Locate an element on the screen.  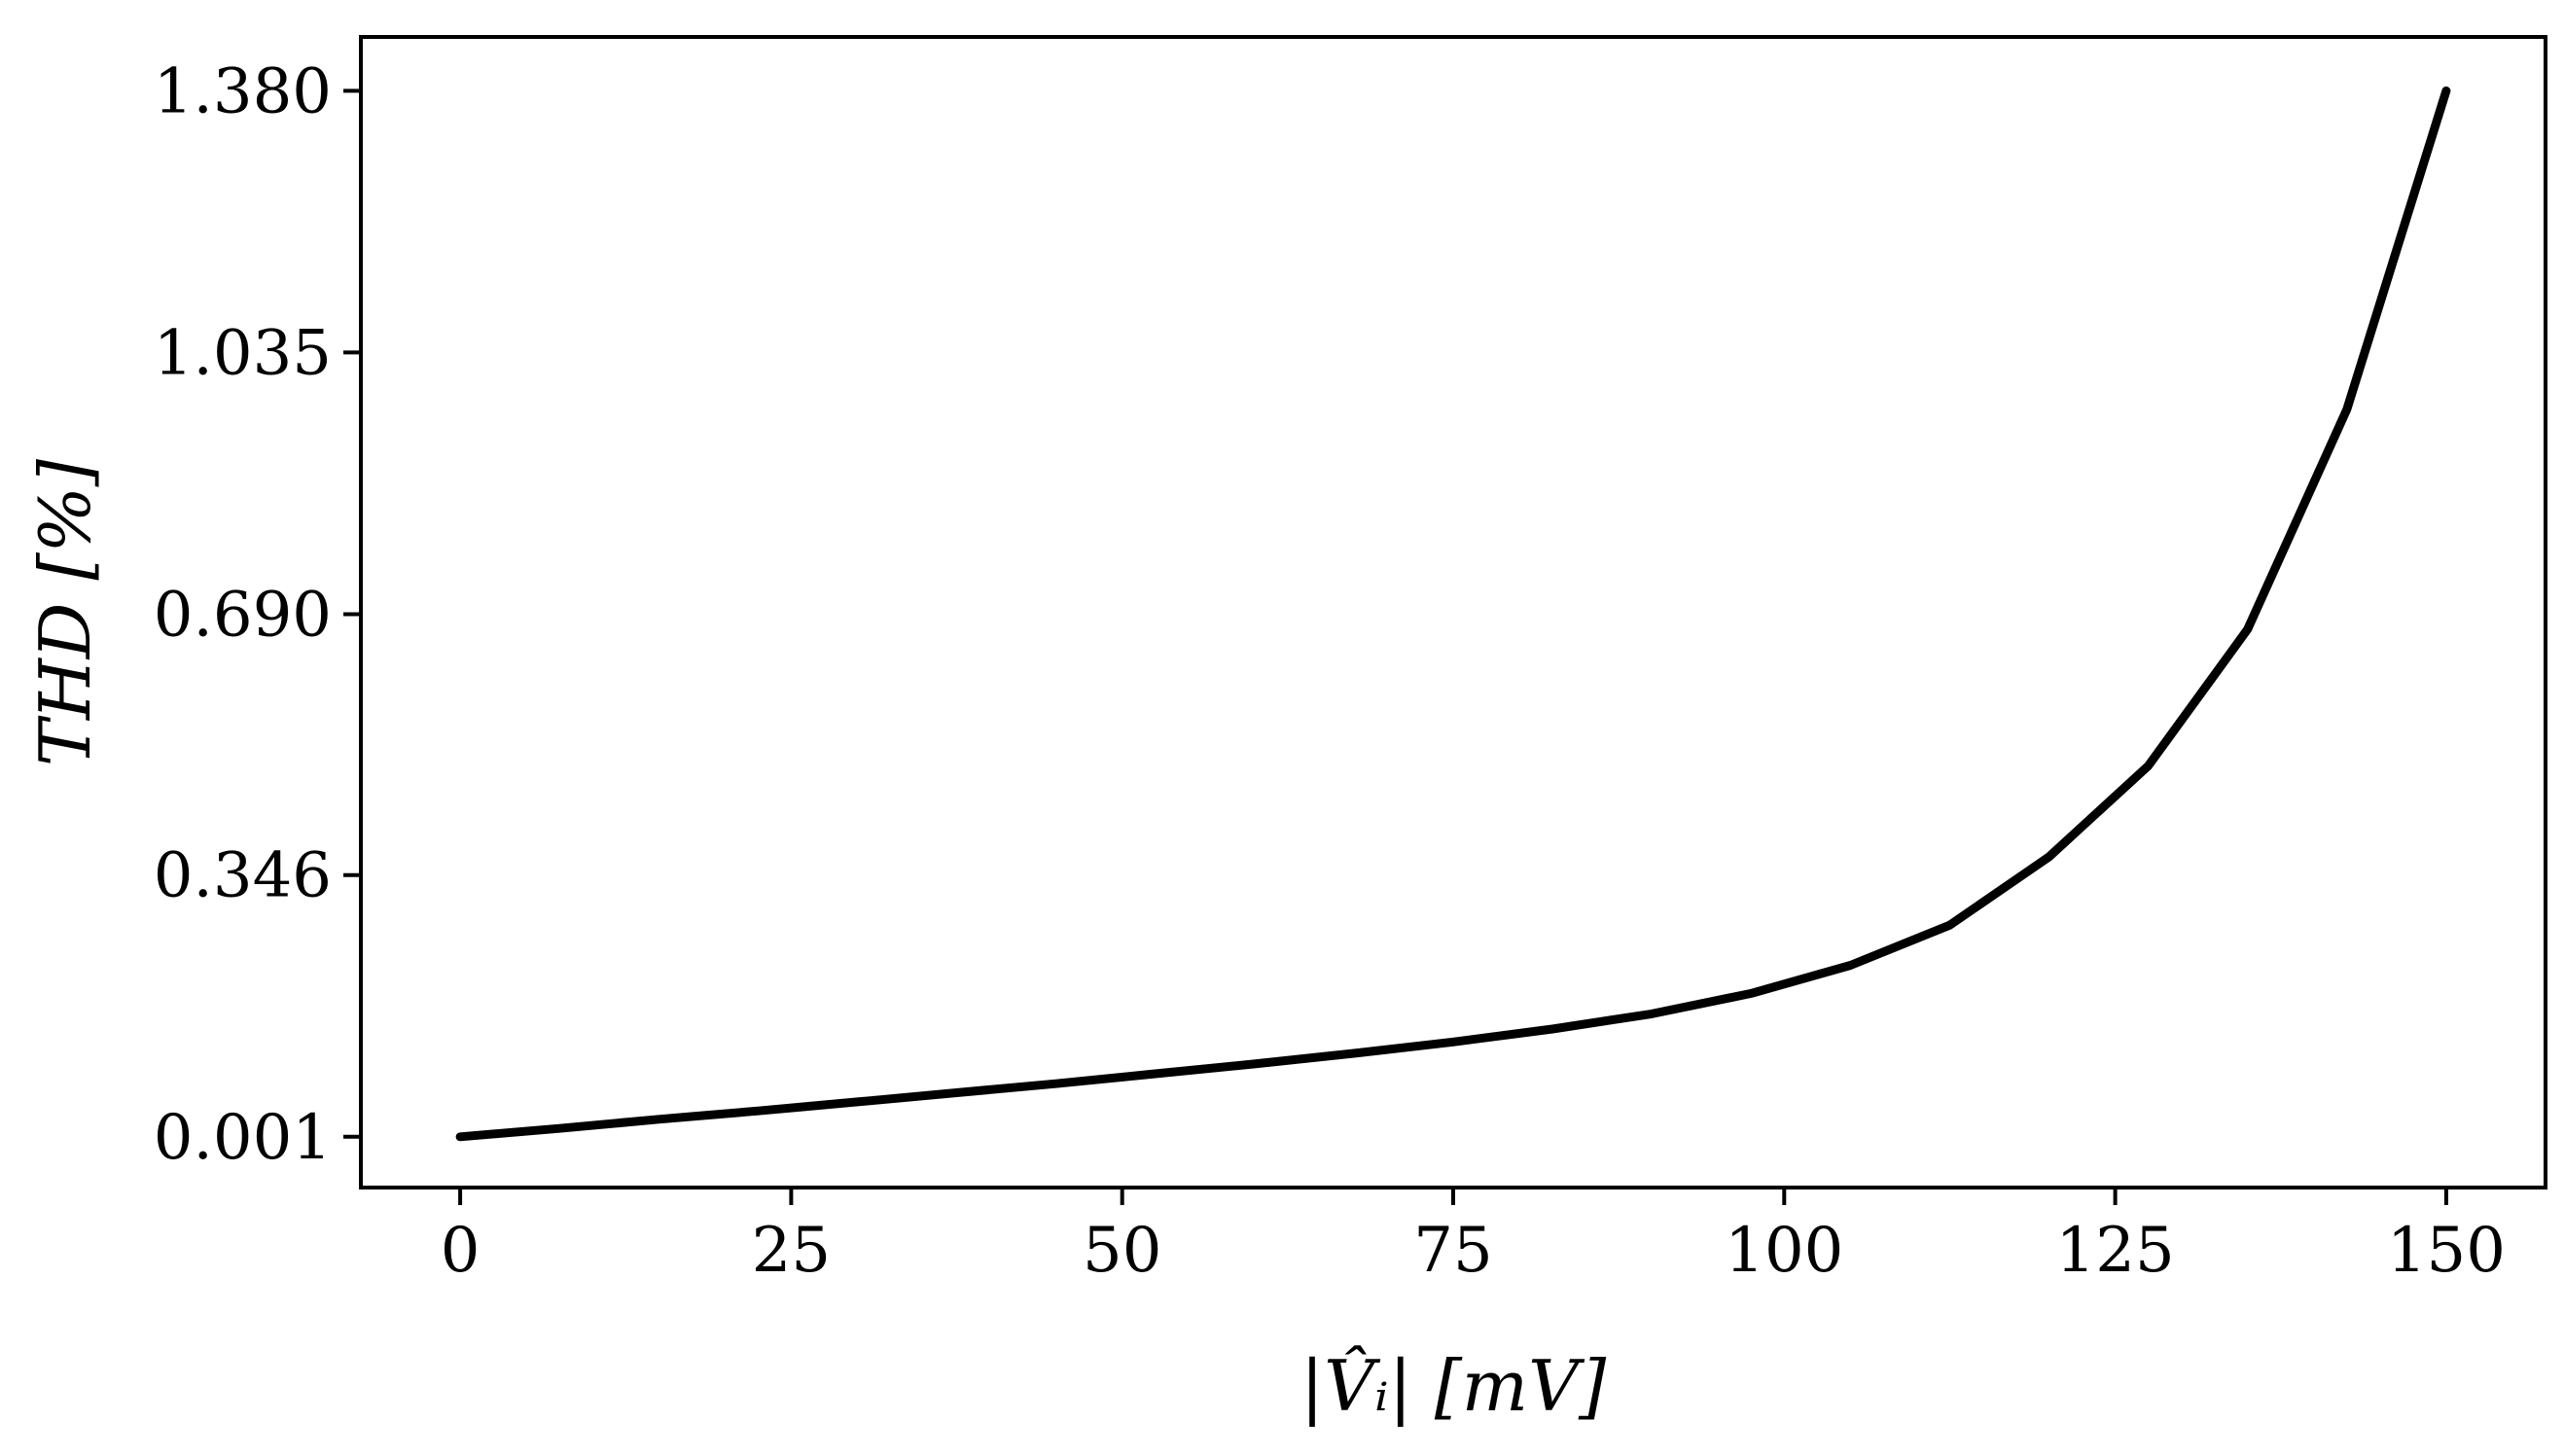
x-tick-label: 125 is located at coordinates (2116, 1251).